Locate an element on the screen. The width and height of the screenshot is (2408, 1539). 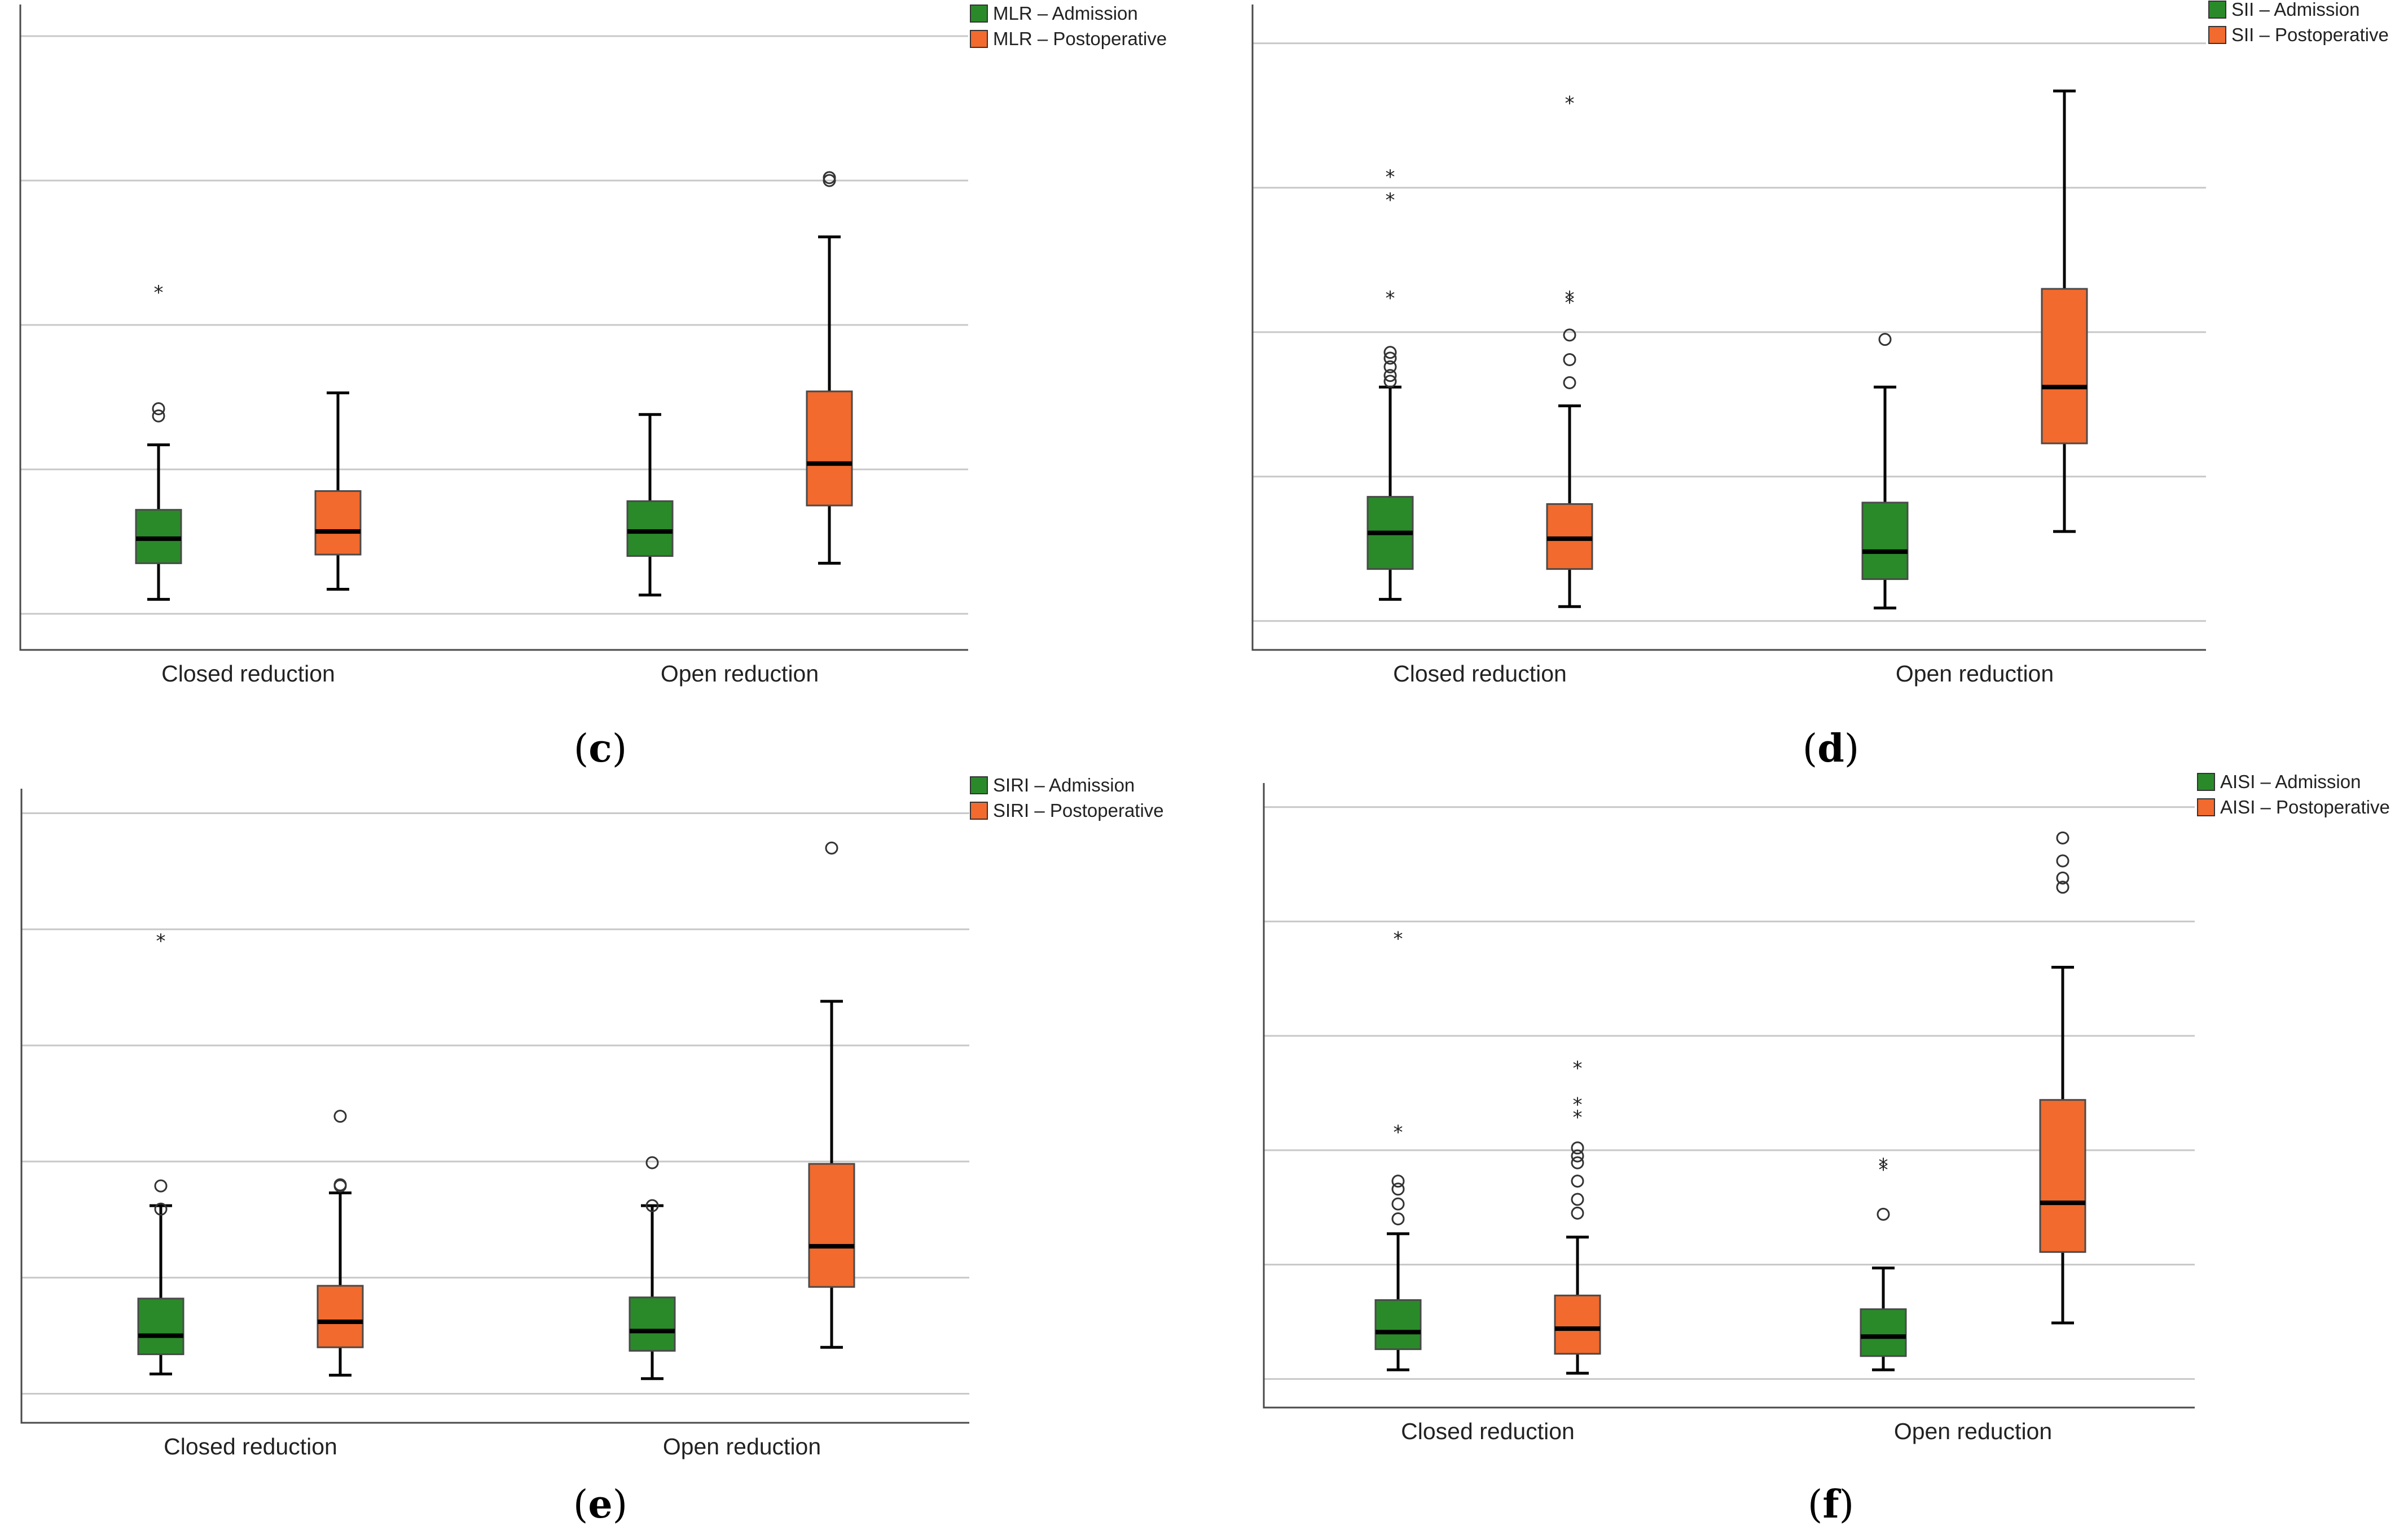
legend-label: SIRI – Postoperative is located at coordinates (1078, 810).